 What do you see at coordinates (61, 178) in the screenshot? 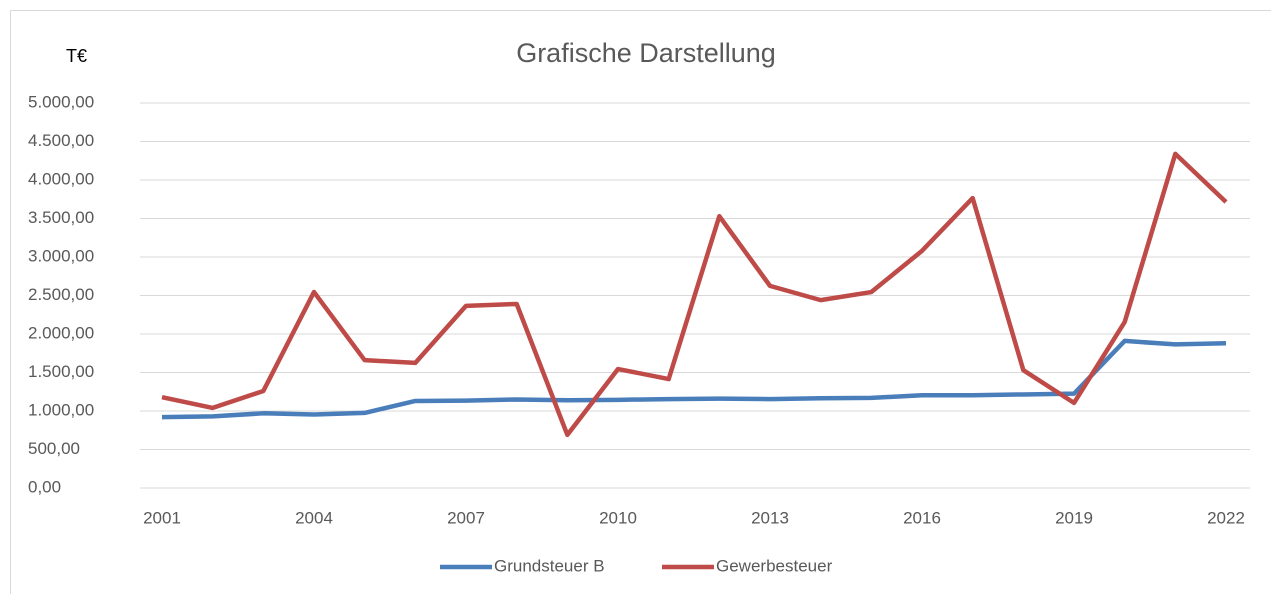
I see `y-tick-label: 4.000,00` at bounding box center [61, 178].